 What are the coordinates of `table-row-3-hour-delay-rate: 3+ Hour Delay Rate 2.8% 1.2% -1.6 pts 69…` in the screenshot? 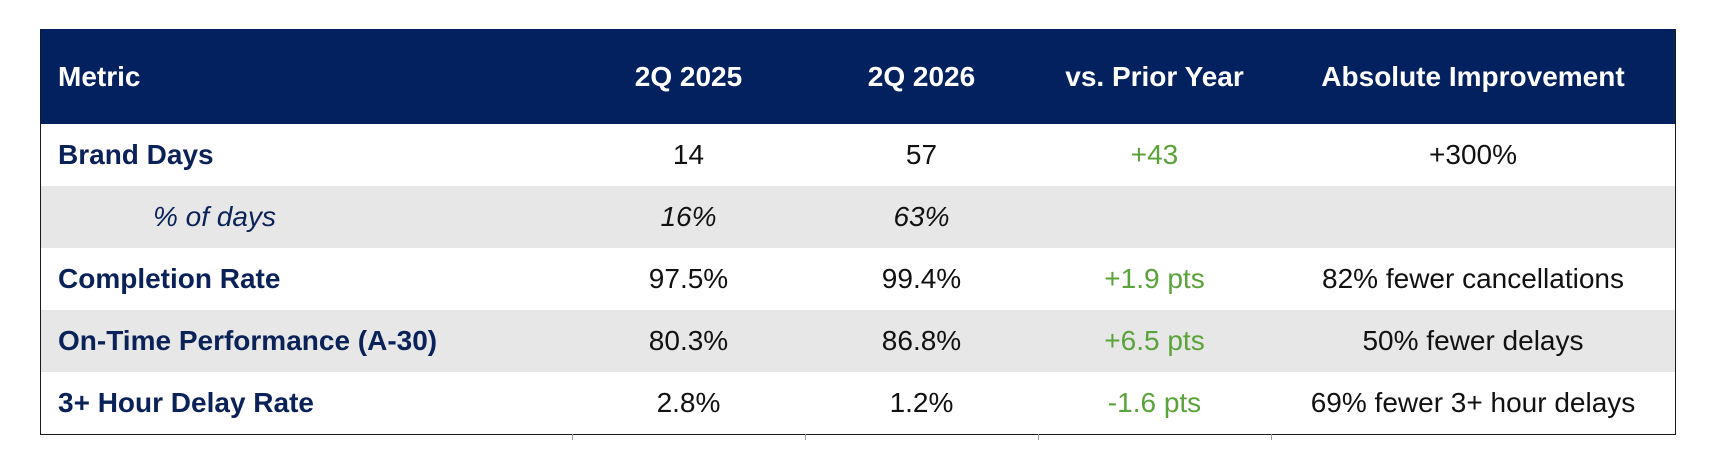 It's located at (858, 403).